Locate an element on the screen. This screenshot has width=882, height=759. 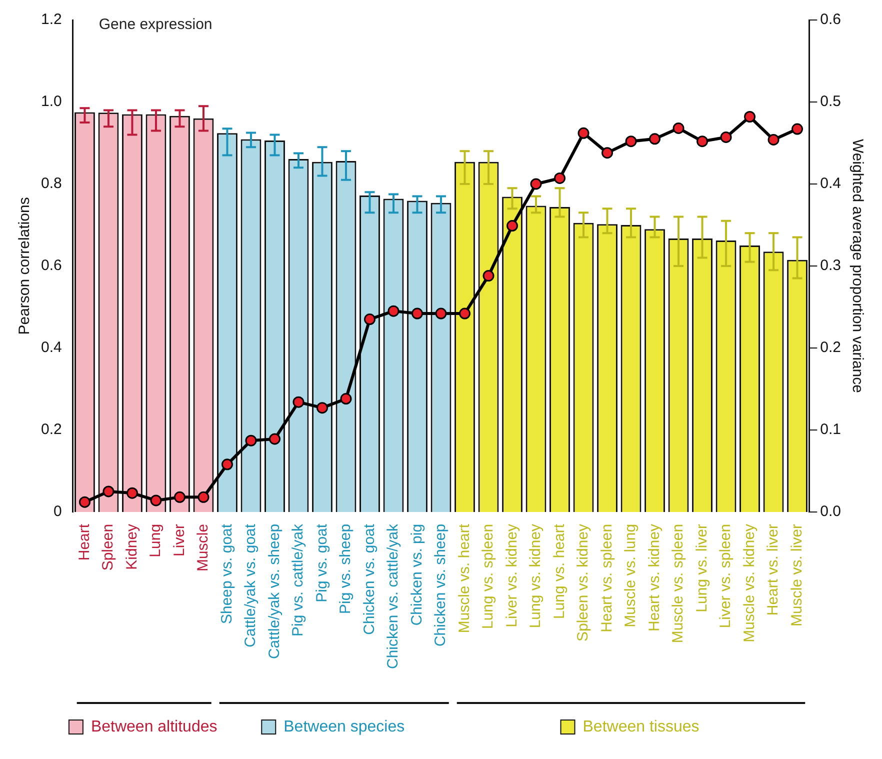
y2-tick-label: 0.5 is located at coordinates (831, 101).